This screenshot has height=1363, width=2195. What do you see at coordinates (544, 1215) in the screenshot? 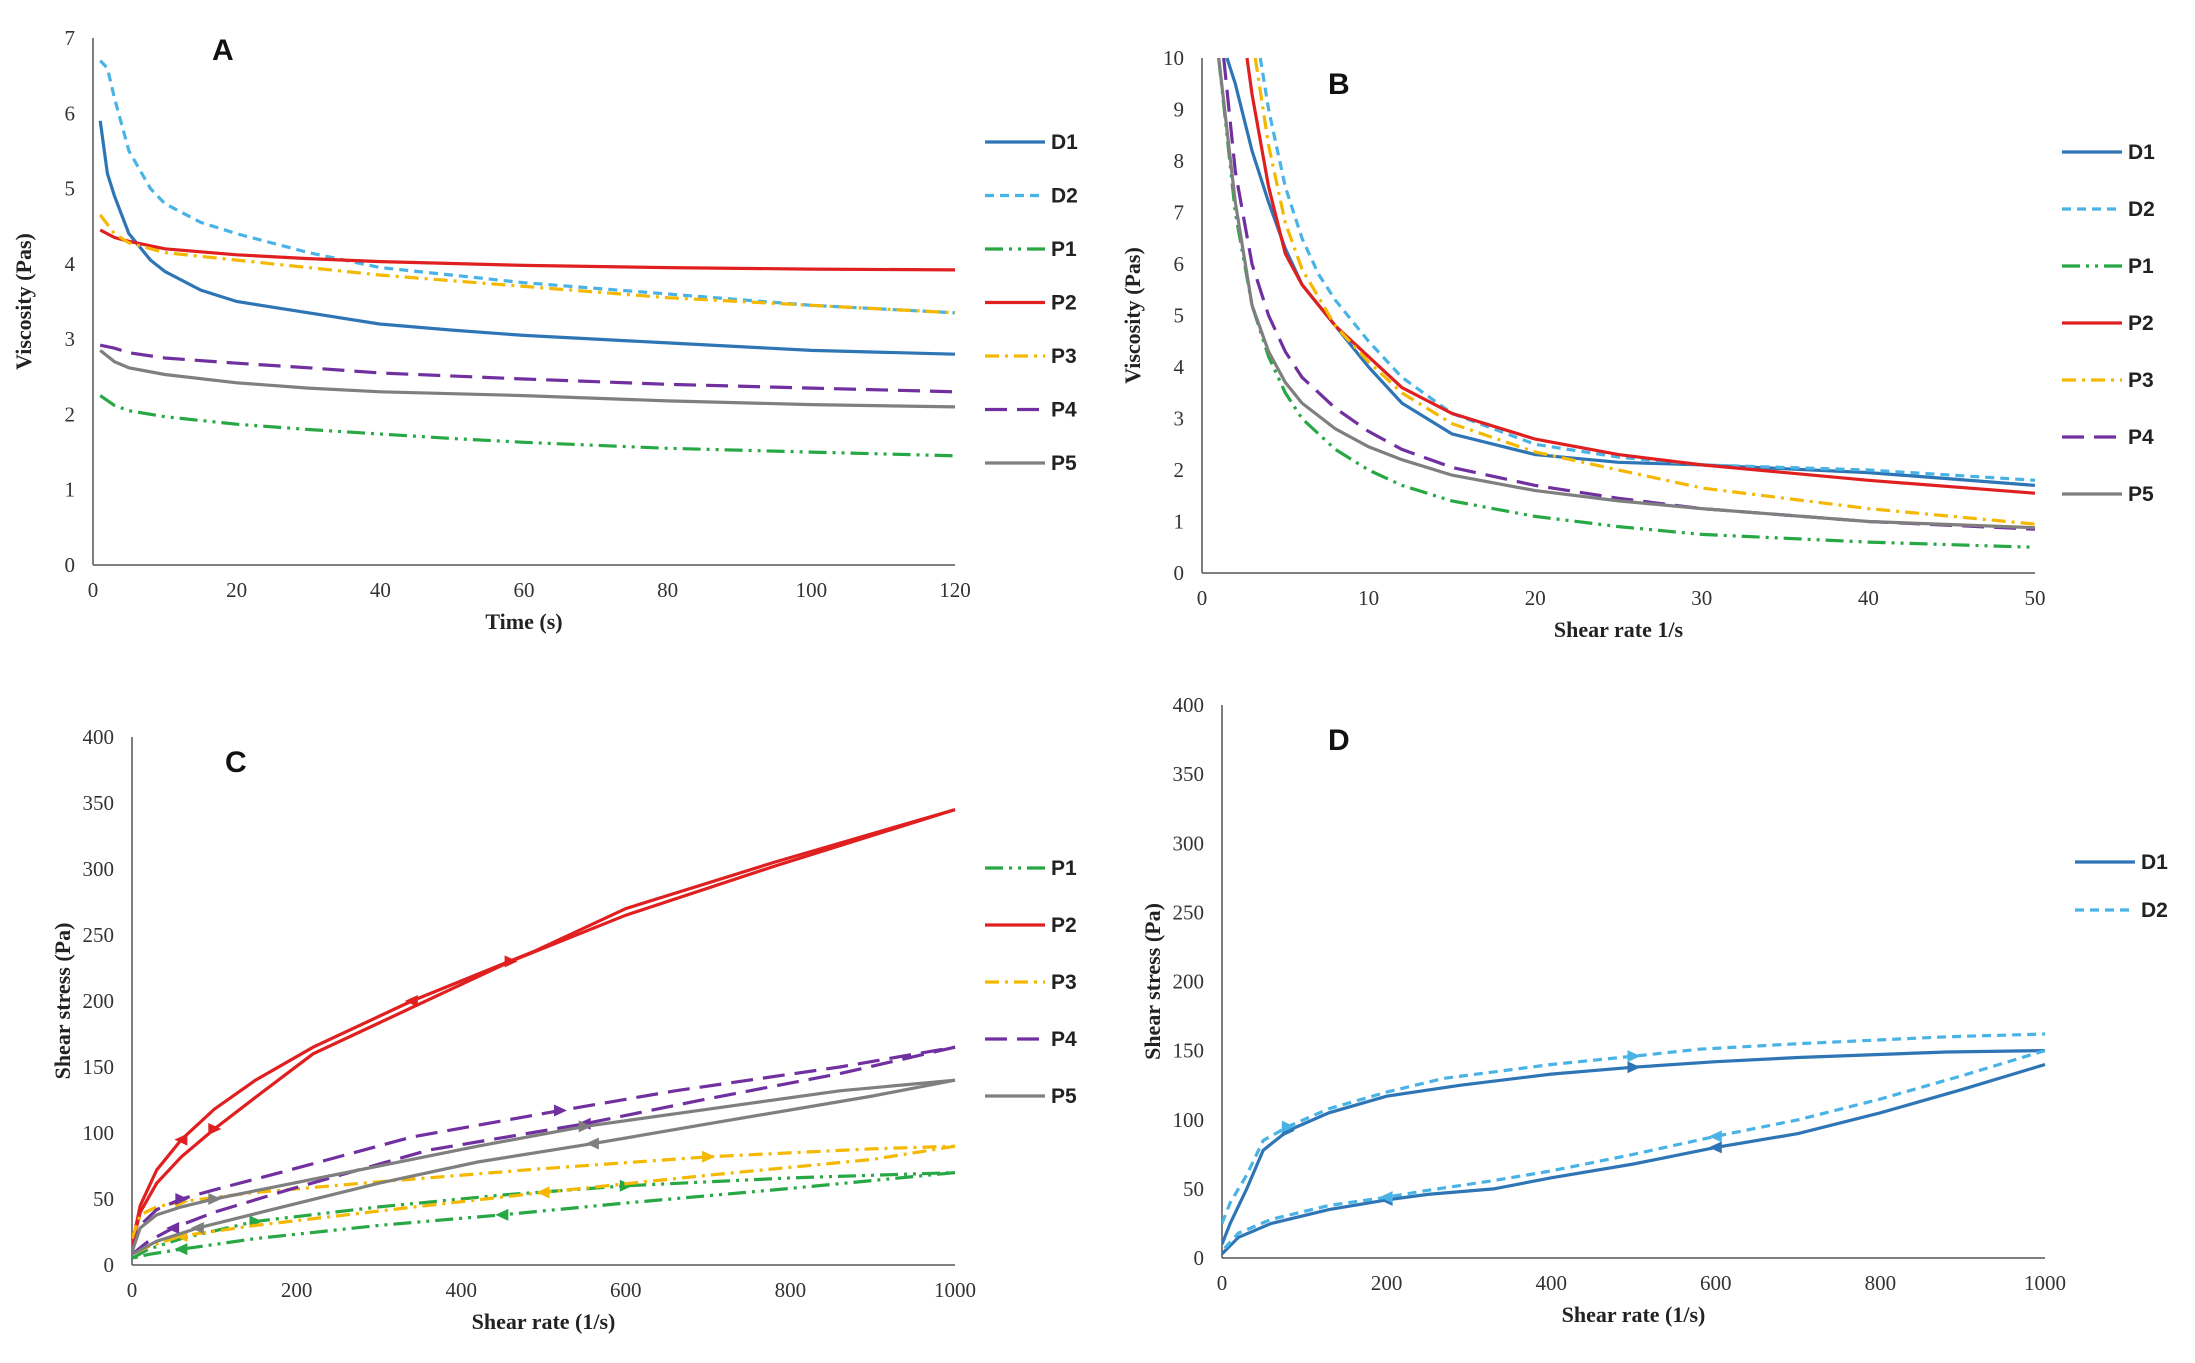
I see `series-line-p1-up` at bounding box center [544, 1215].